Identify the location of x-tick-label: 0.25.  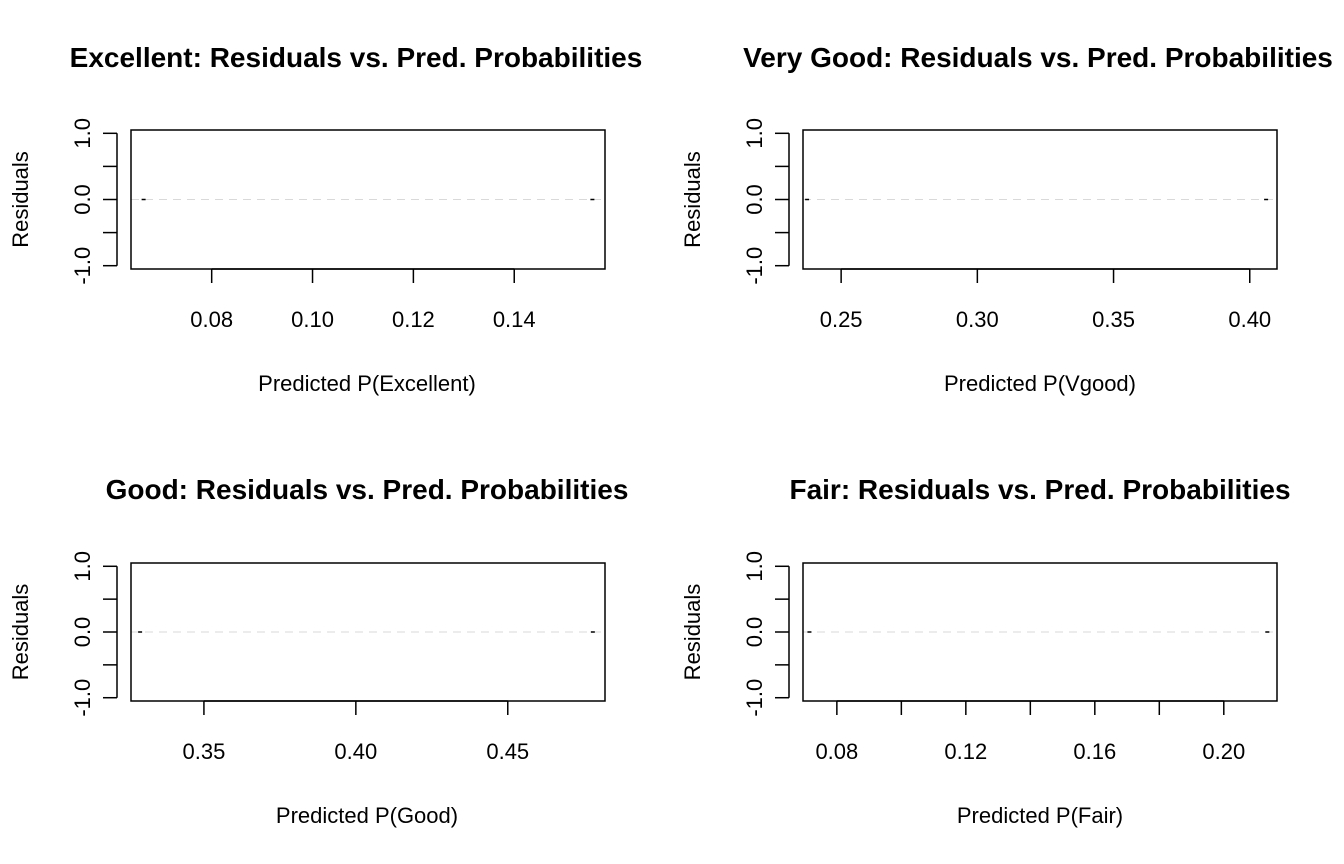
(841, 319).